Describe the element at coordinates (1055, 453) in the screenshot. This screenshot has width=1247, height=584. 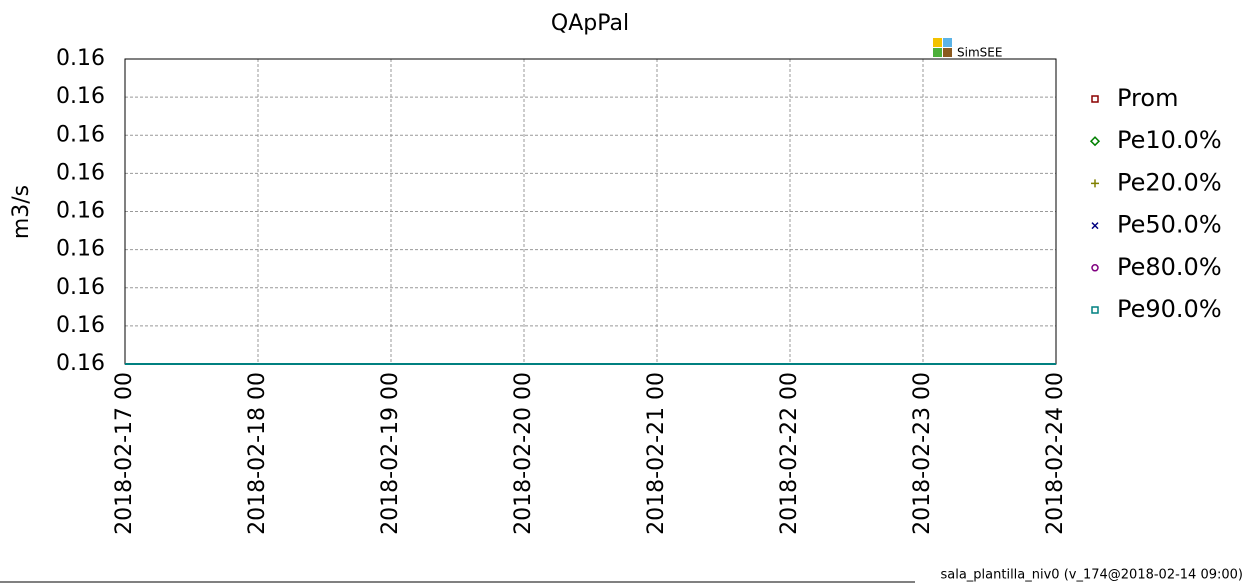
I see `x-tick-label: 2018-02-24 00` at that location.